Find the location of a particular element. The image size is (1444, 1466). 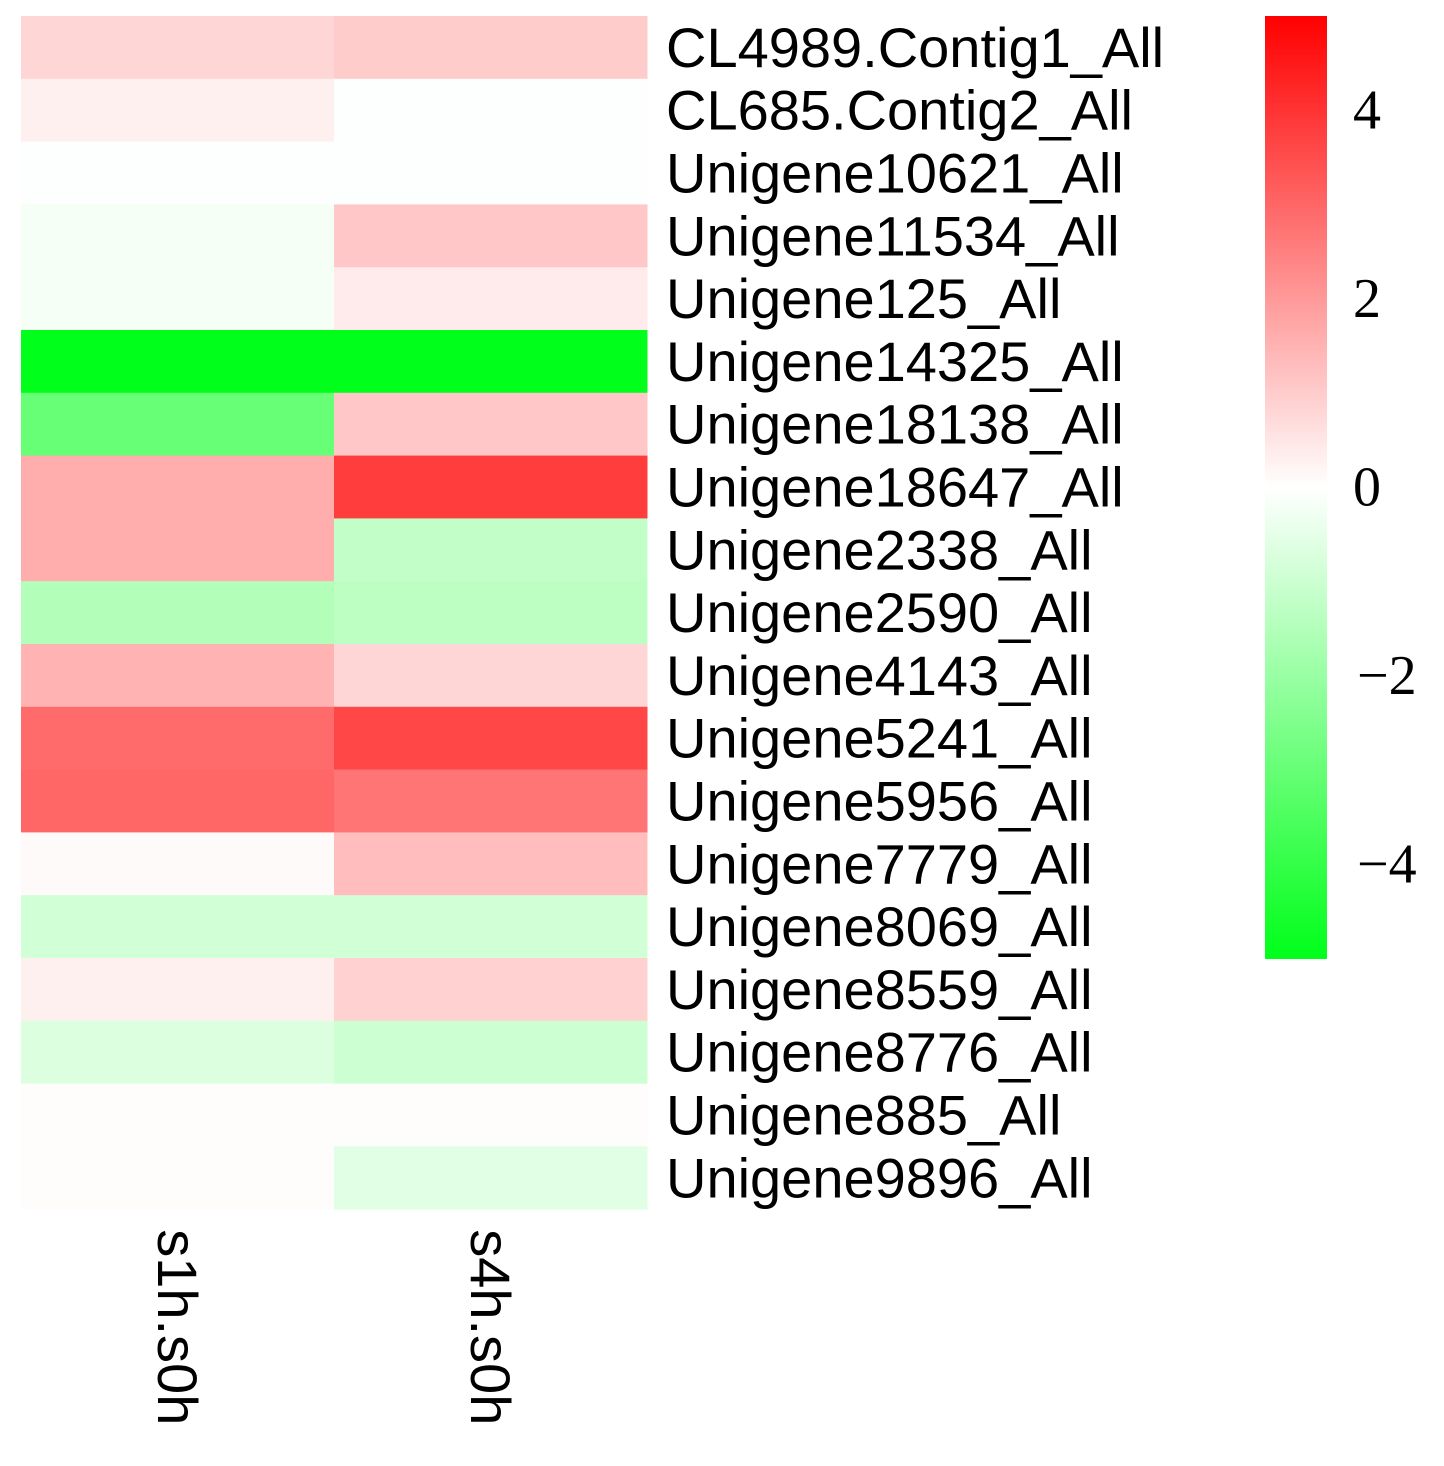

row-label: Unigene8776_All is located at coordinates (879, 1052).